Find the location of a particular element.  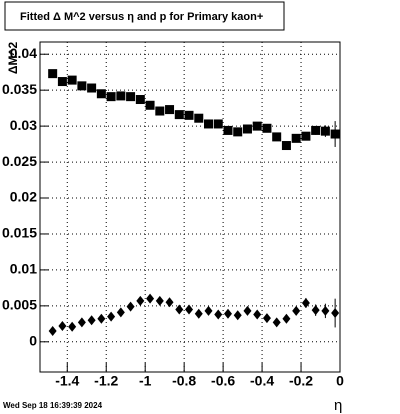

y-tick-label: 0.02 is located at coordinates (23, 197).